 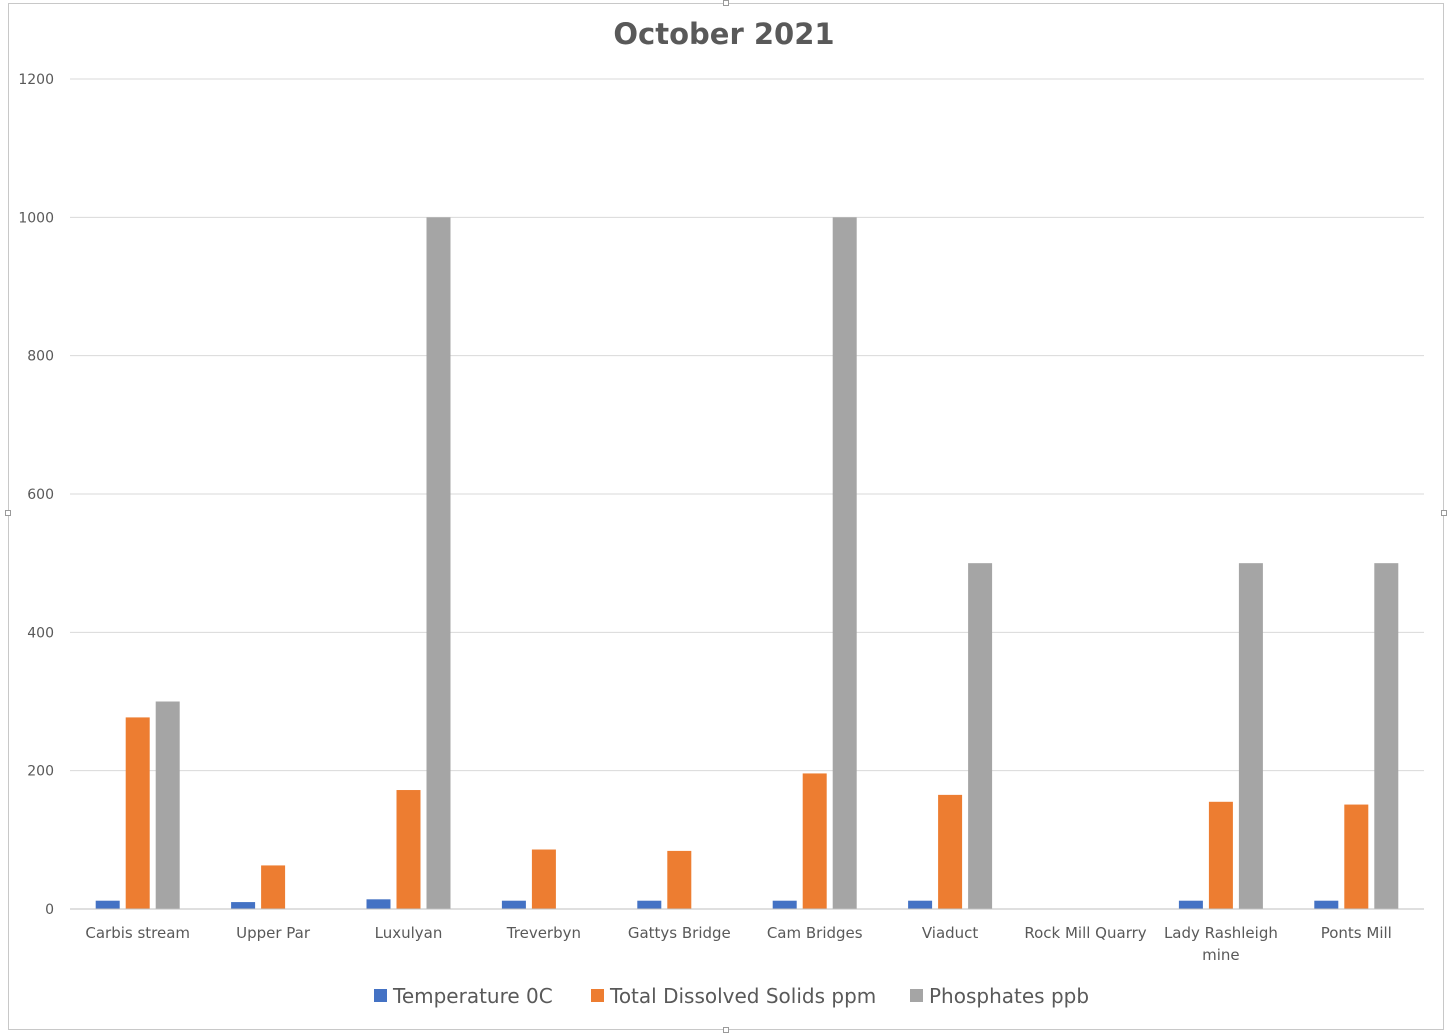 I want to click on y-tick-label: 200, so click(x=40, y=772).